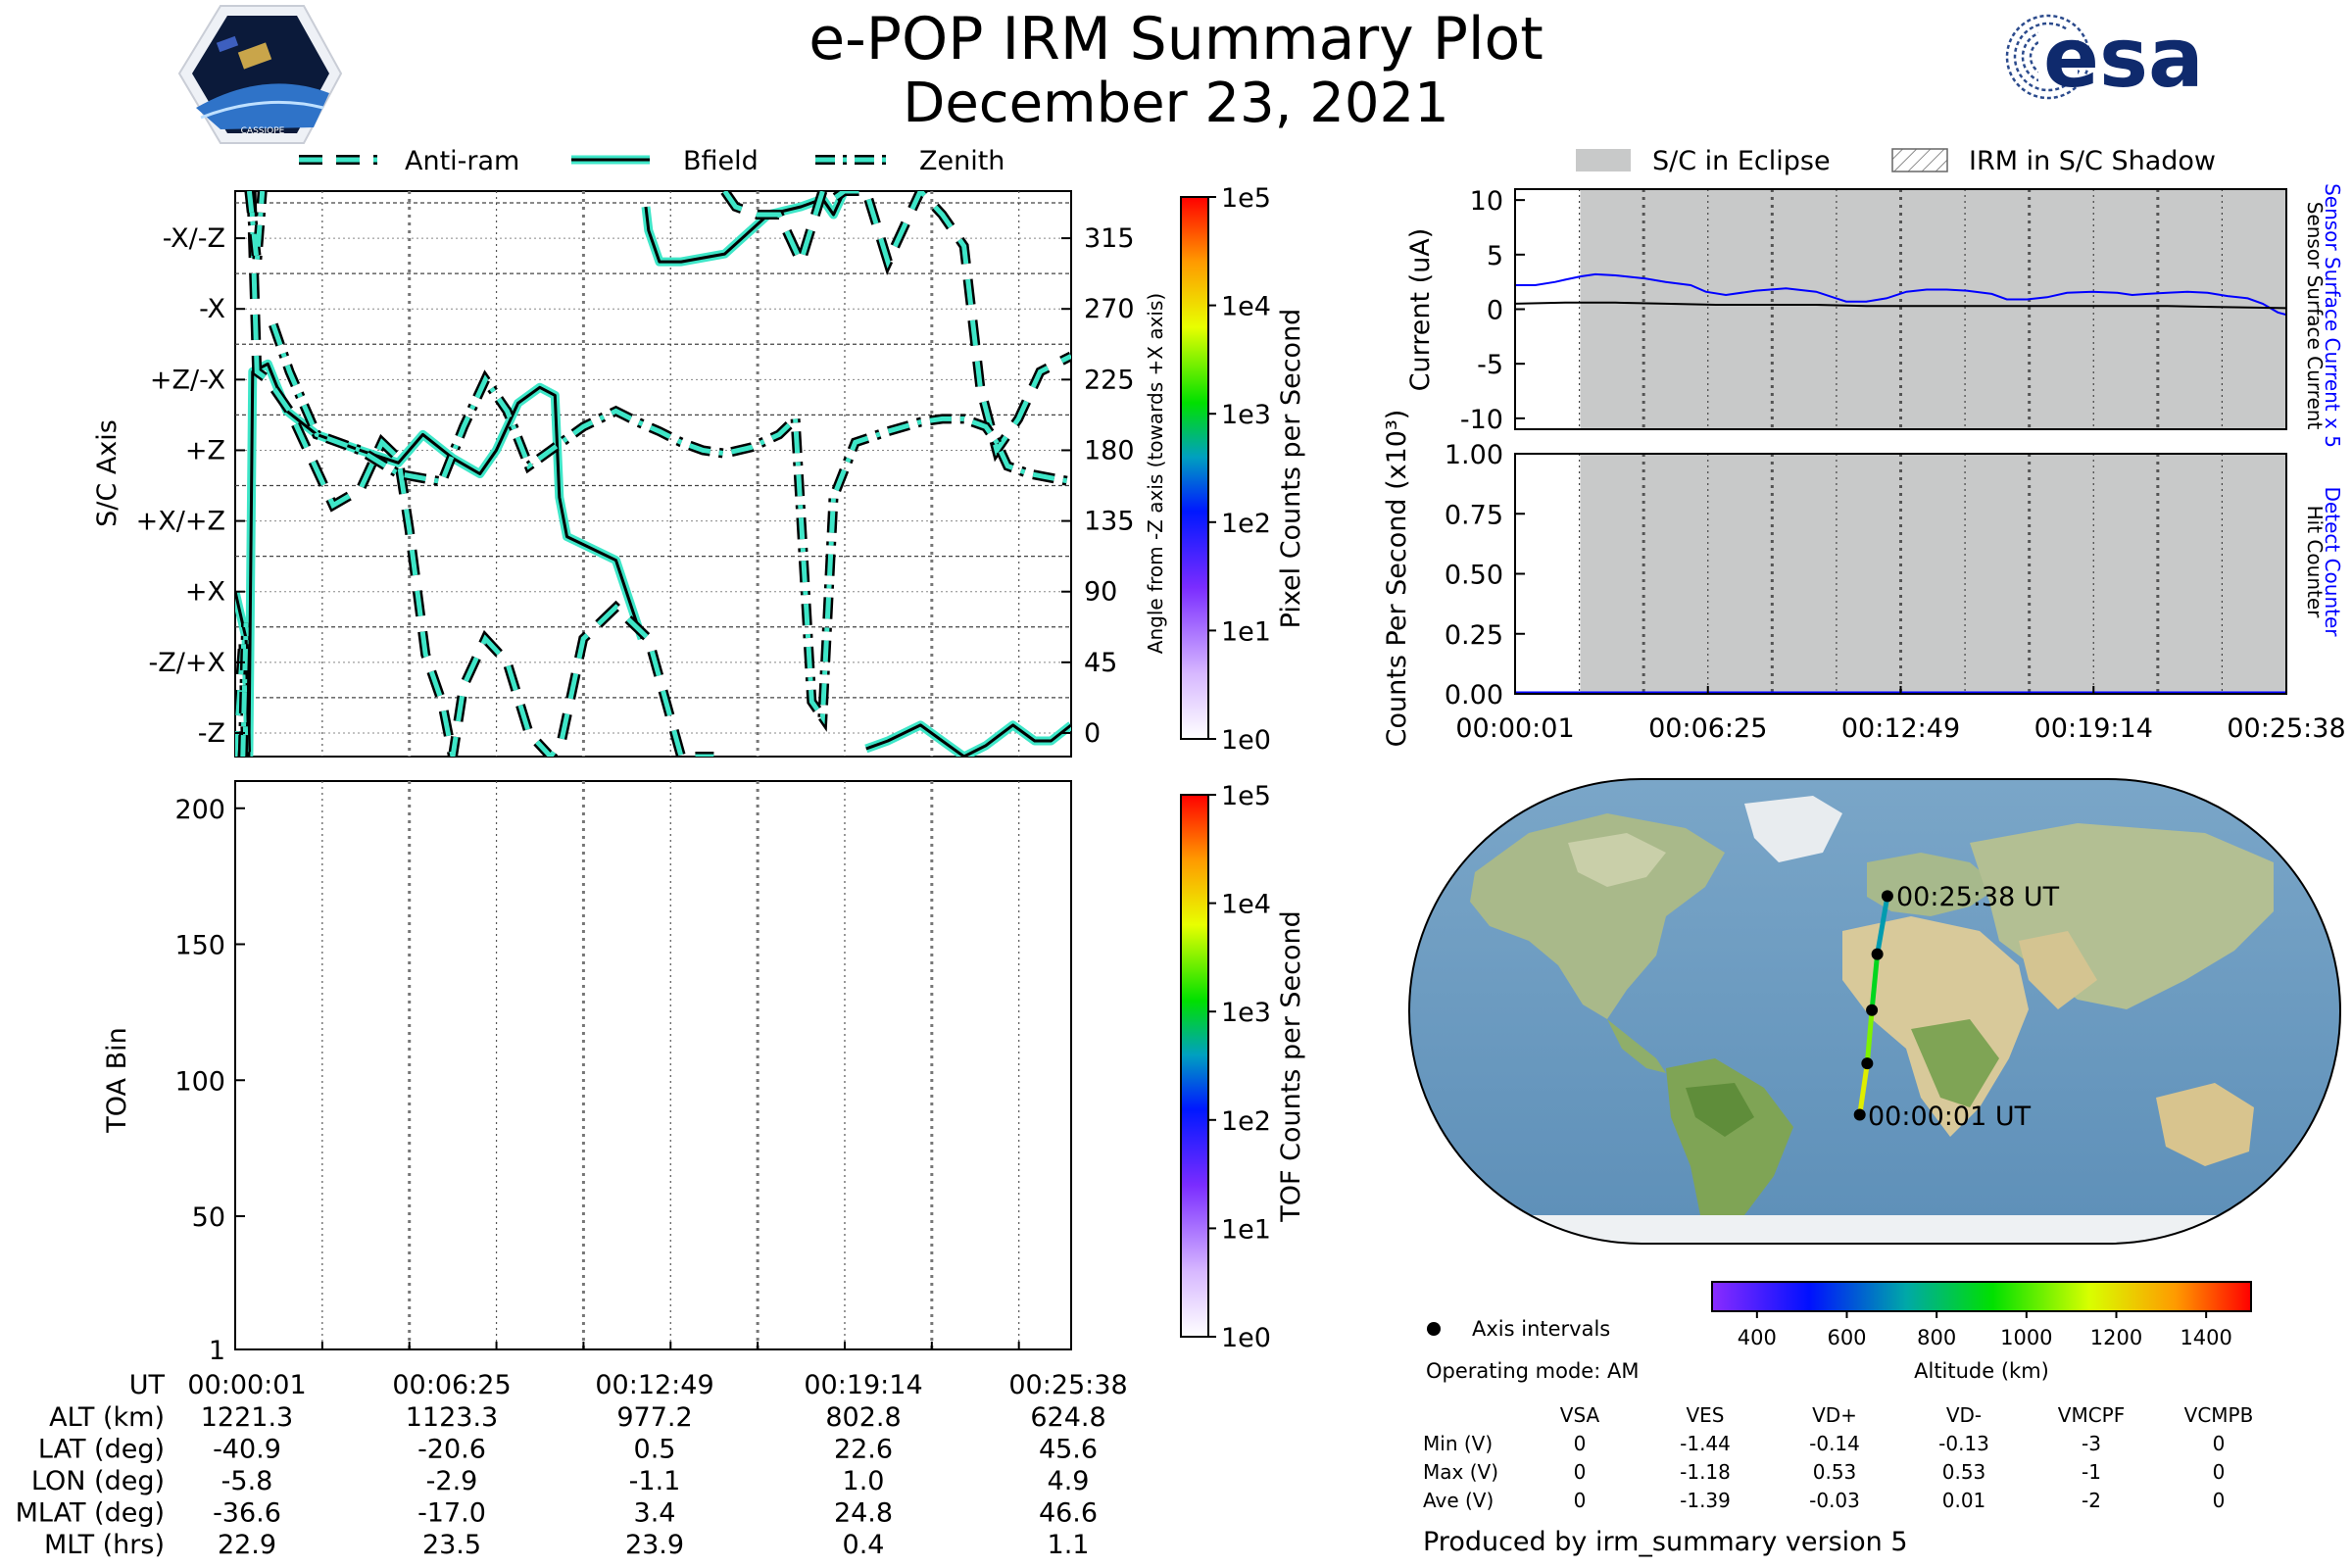 Image resolution: width=2352 pixels, height=1568 pixels. What do you see at coordinates (1900, 294) in the screenshot?
I see `current-x5-line` at bounding box center [1900, 294].